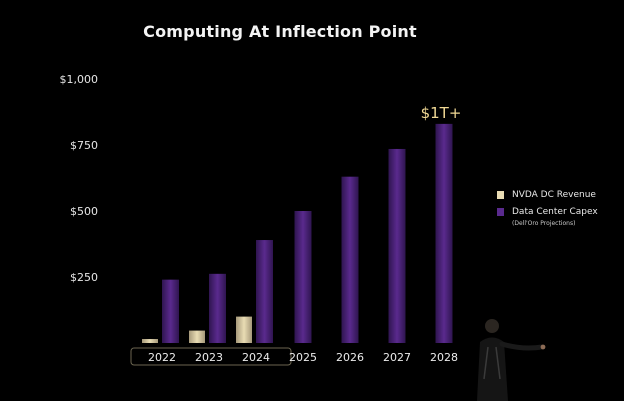  Describe the element at coordinates (500, 195) in the screenshot. I see `legend-swatch-revenue` at that location.